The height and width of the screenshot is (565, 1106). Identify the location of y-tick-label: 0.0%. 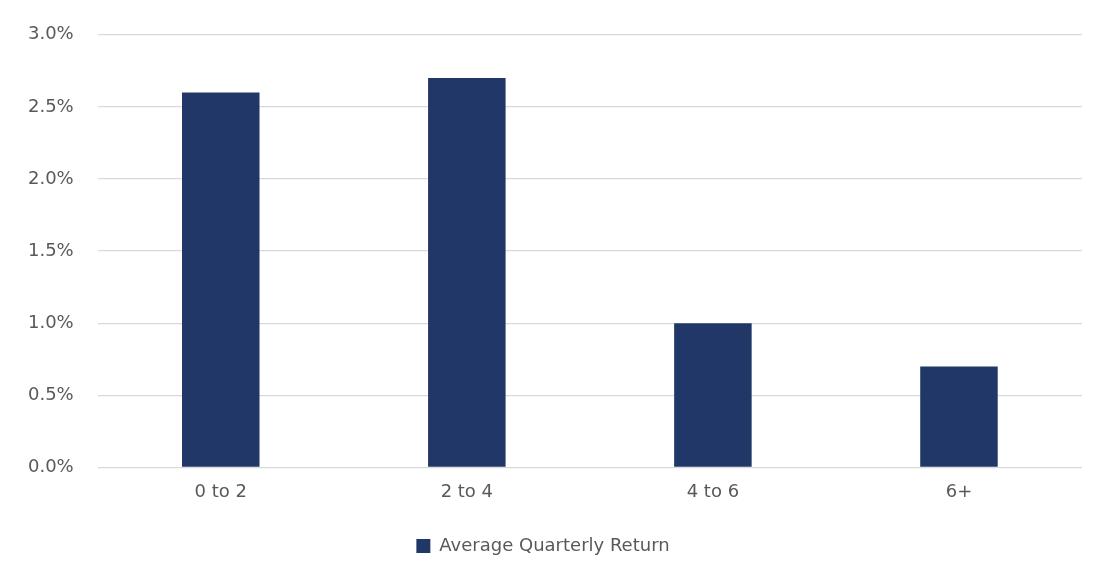
(51, 466).